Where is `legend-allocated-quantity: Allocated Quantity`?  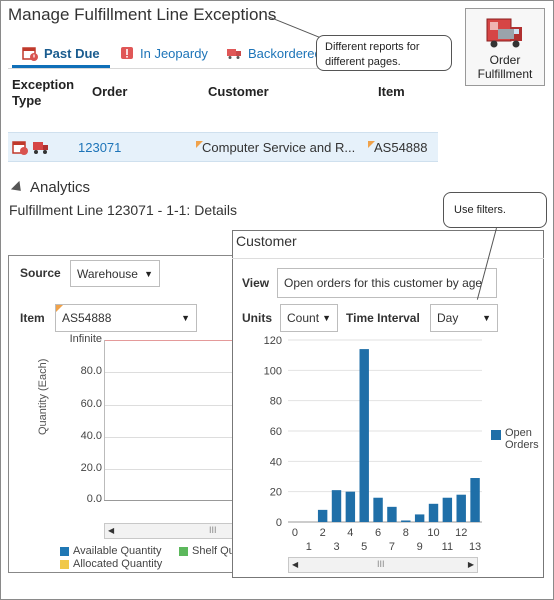
legend-allocated-quantity: Allocated Quantity is located at coordinates (111, 564).